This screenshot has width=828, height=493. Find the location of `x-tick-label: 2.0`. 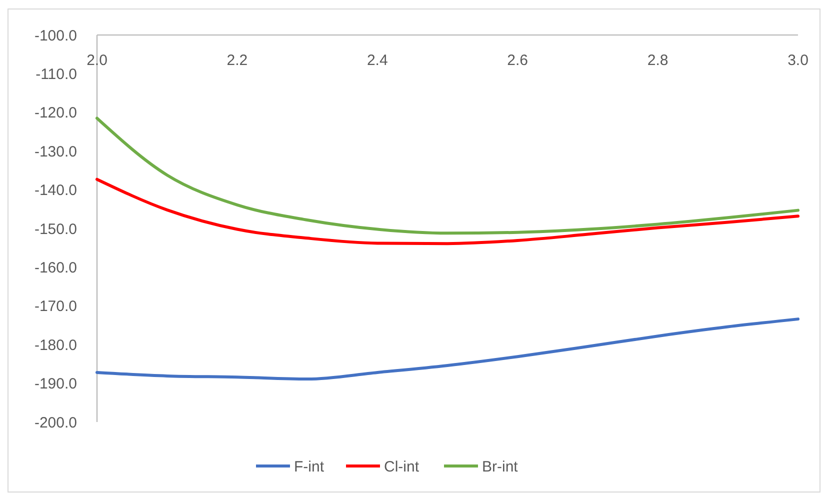

x-tick-label: 2.0 is located at coordinates (97, 60).